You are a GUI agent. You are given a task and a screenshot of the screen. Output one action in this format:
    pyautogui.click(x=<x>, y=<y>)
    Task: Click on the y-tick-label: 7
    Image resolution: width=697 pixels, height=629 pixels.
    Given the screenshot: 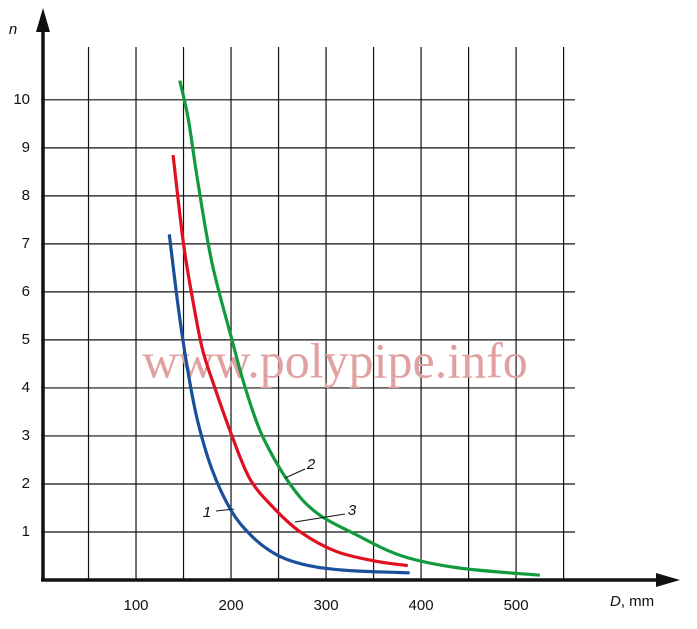 What is the action you would take?
    pyautogui.click(x=26, y=243)
    